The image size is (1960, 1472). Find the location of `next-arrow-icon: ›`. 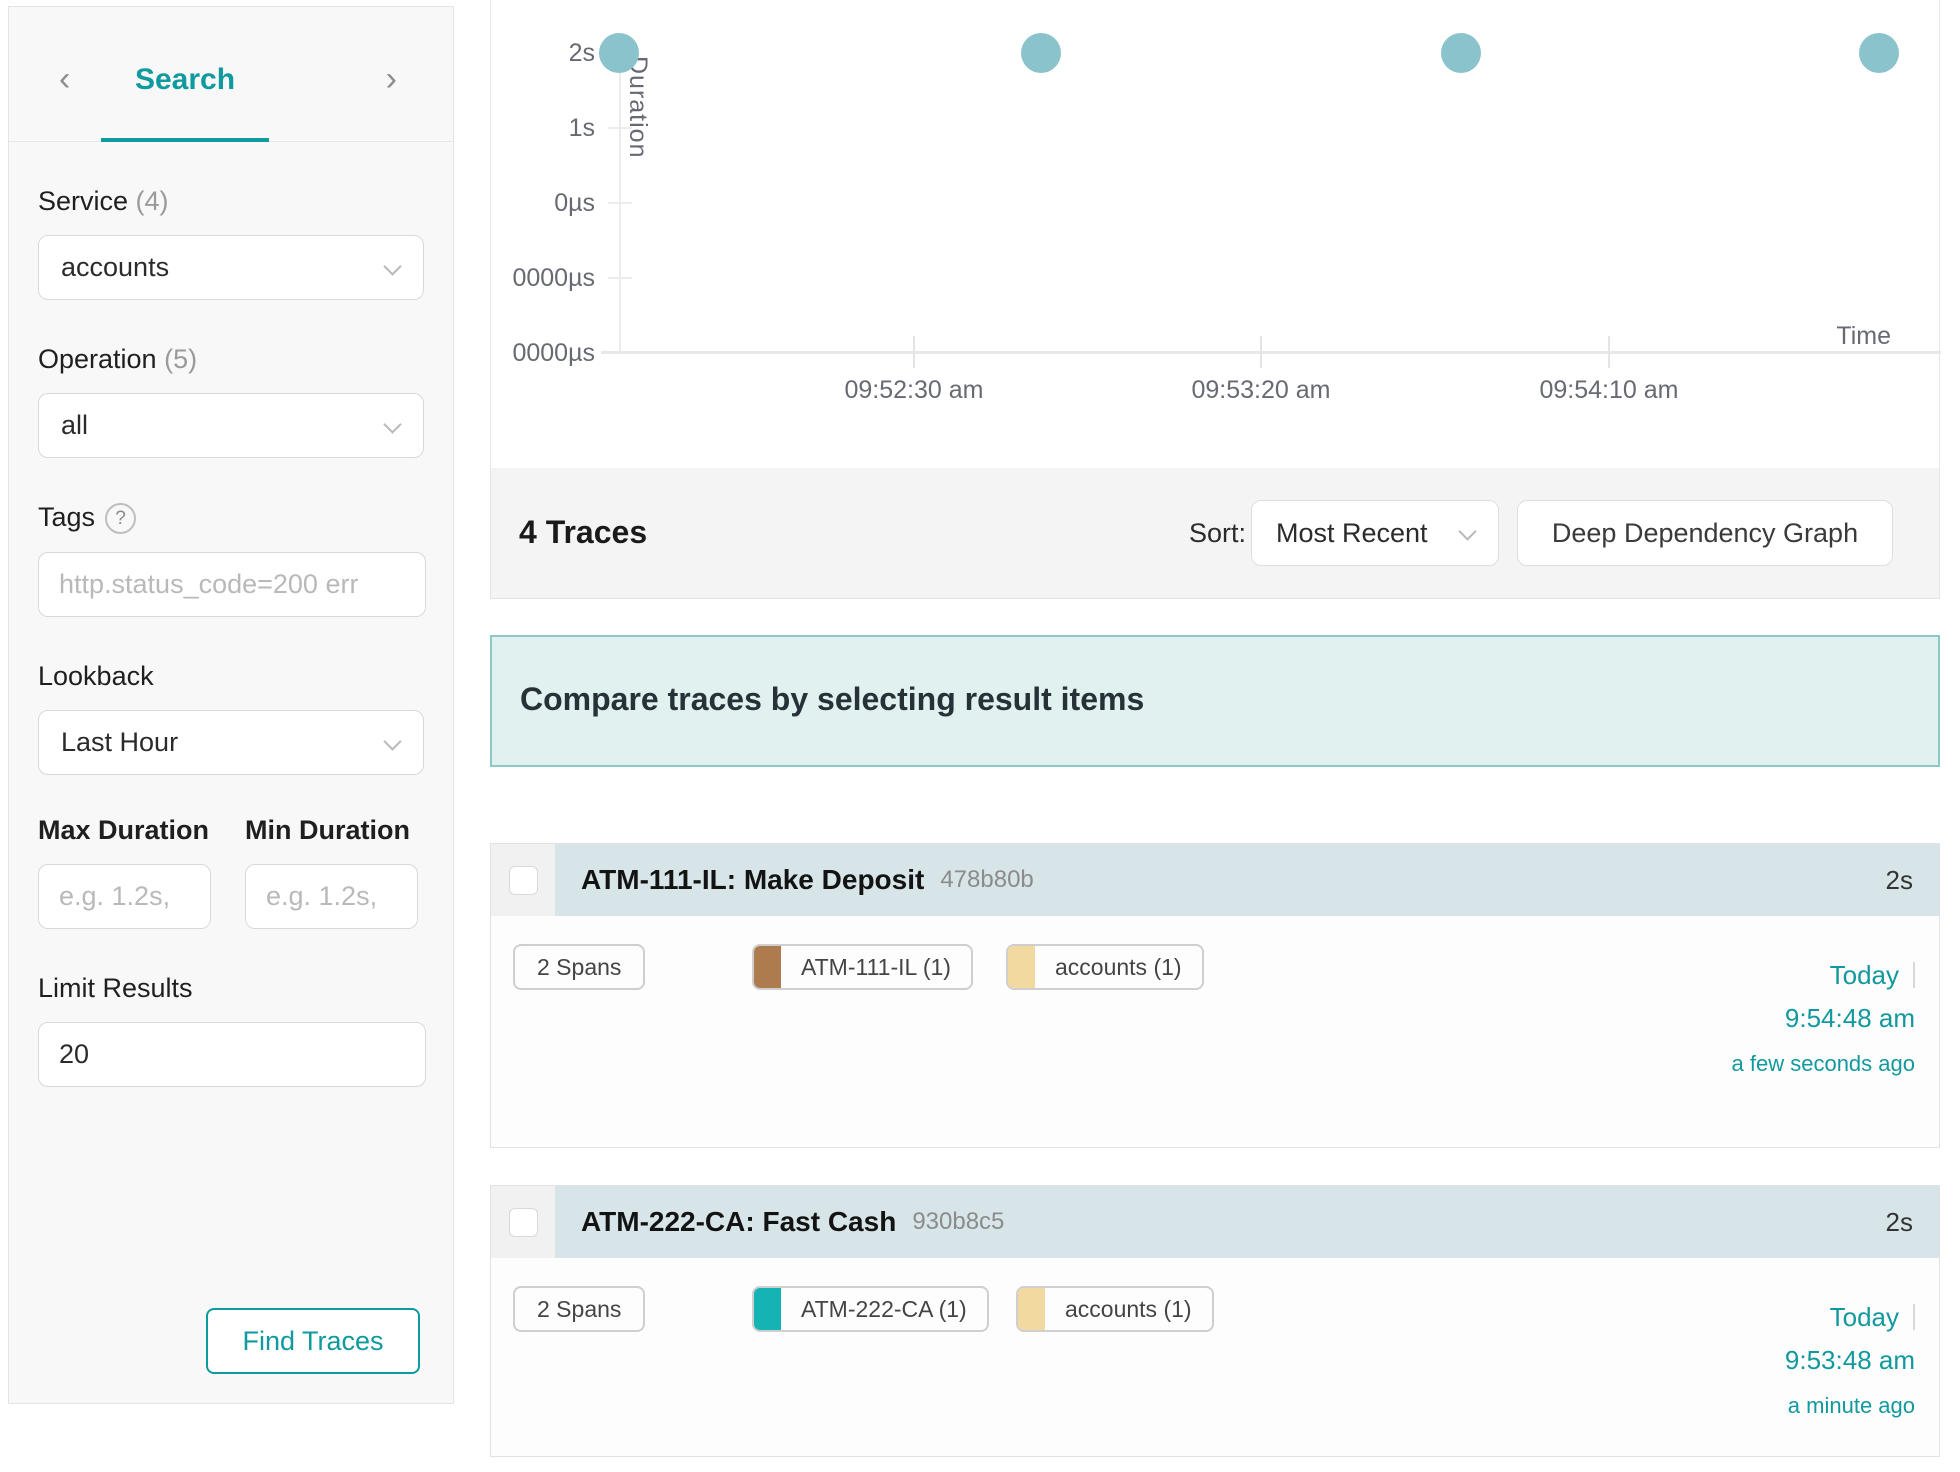

next-arrow-icon: › is located at coordinates (391, 79).